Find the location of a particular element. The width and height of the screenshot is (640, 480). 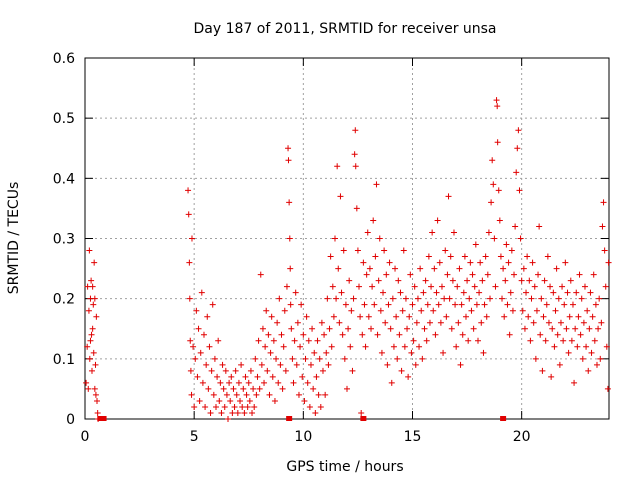

y-tick-label: 0.5 is located at coordinates (64, 119).